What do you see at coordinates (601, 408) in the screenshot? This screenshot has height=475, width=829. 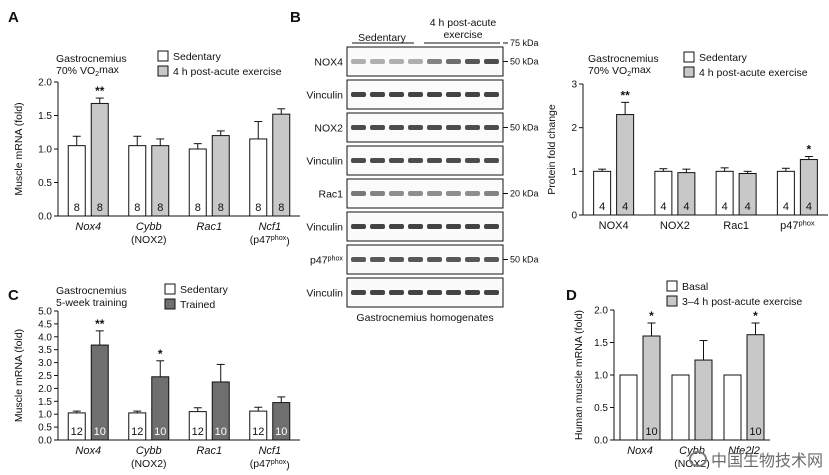 I see `y-tick-label: 0.5` at bounding box center [601, 408].